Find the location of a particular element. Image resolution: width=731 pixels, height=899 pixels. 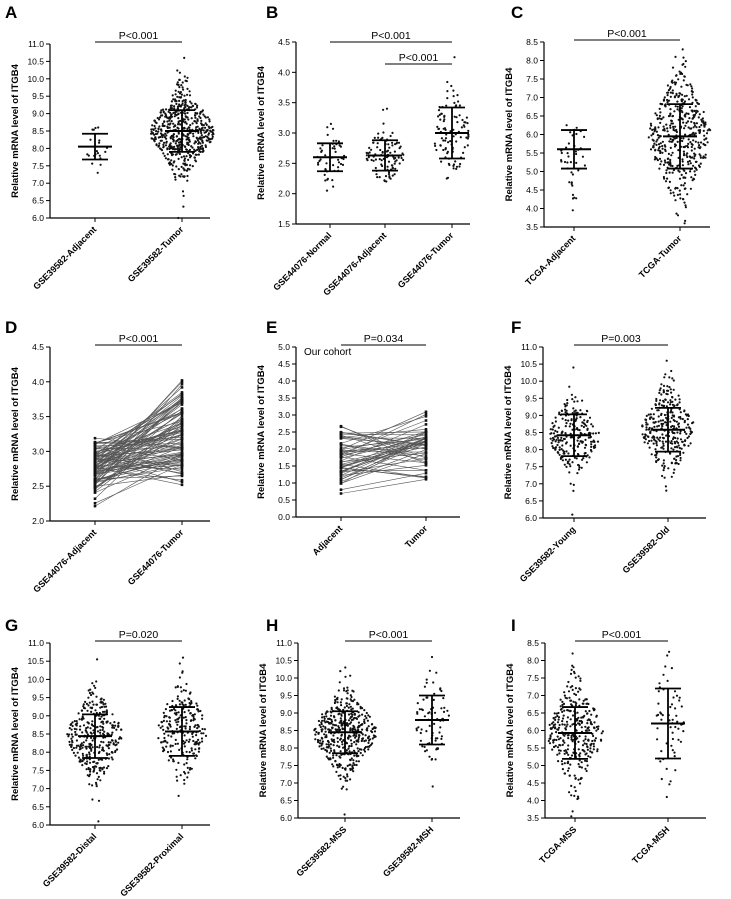

paired-line is located at coordinates (138, 452).